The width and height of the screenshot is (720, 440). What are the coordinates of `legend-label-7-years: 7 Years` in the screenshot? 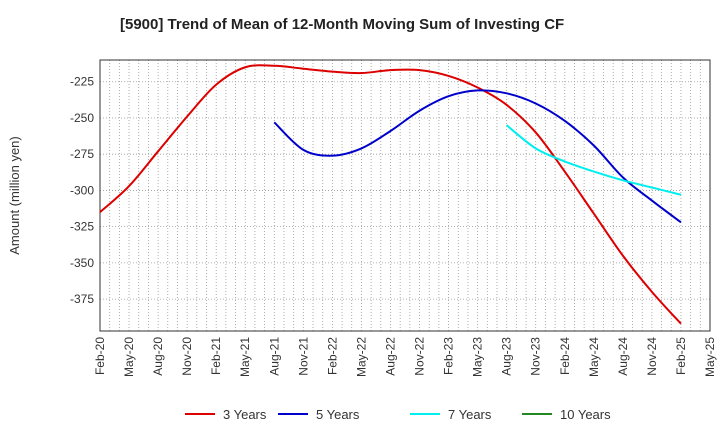 It's located at (470, 414).